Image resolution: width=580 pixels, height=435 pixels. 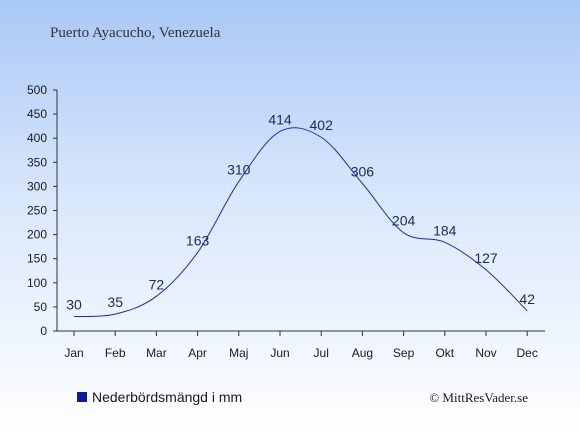 What do you see at coordinates (37, 211) in the screenshot?
I see `y-tick-label: 250` at bounding box center [37, 211].